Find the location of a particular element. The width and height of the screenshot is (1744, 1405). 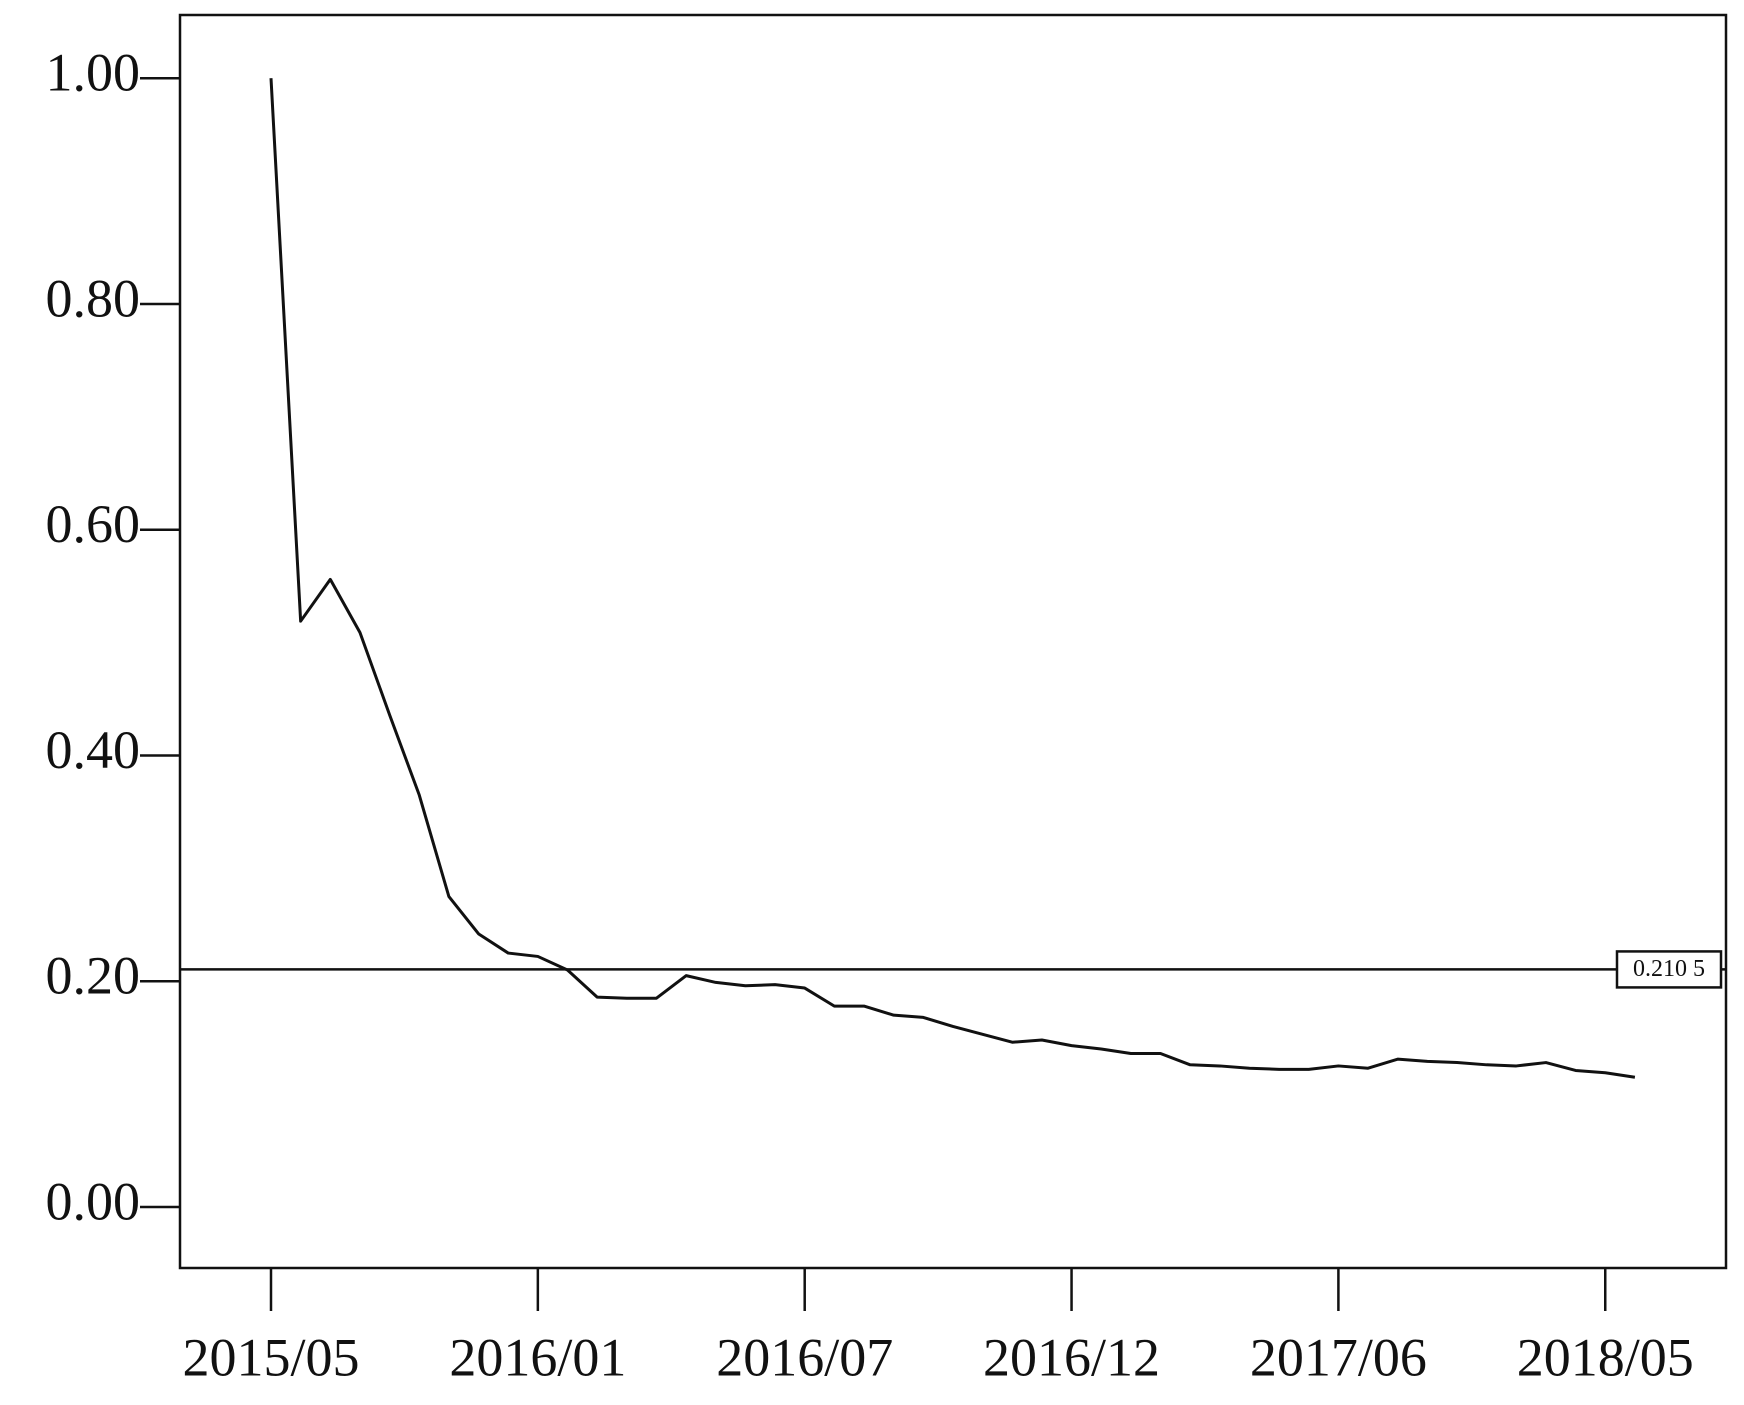

y-tick-label: 0.20 is located at coordinates (93, 976).